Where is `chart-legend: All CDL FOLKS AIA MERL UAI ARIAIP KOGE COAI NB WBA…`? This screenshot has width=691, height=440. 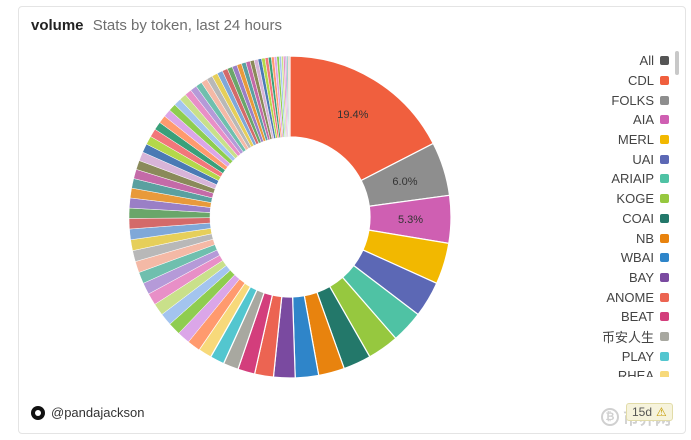 chart-legend: All CDL FOLKS AIA MERL UAI ARIAIP KOGE COAI NB WBA… is located at coordinates (624, 214).